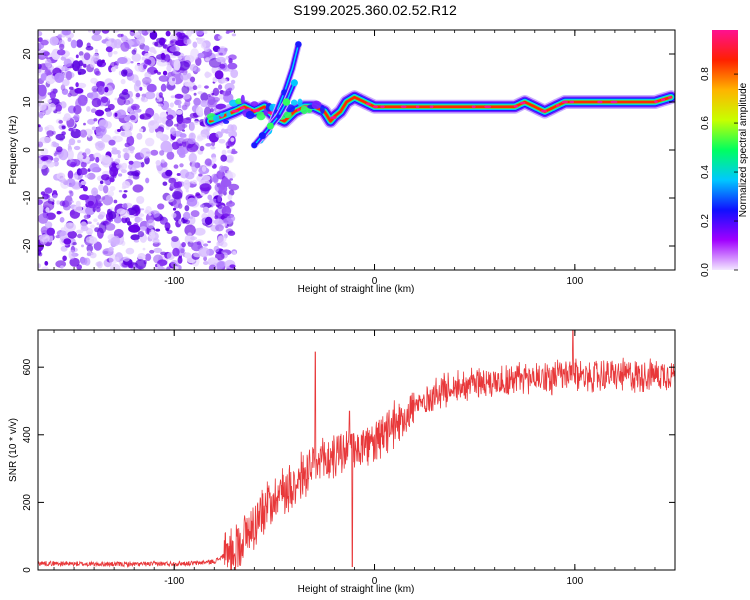  Describe the element at coordinates (27, 54) in the screenshot. I see `spectrogram-y-tick-label: 20` at that location.